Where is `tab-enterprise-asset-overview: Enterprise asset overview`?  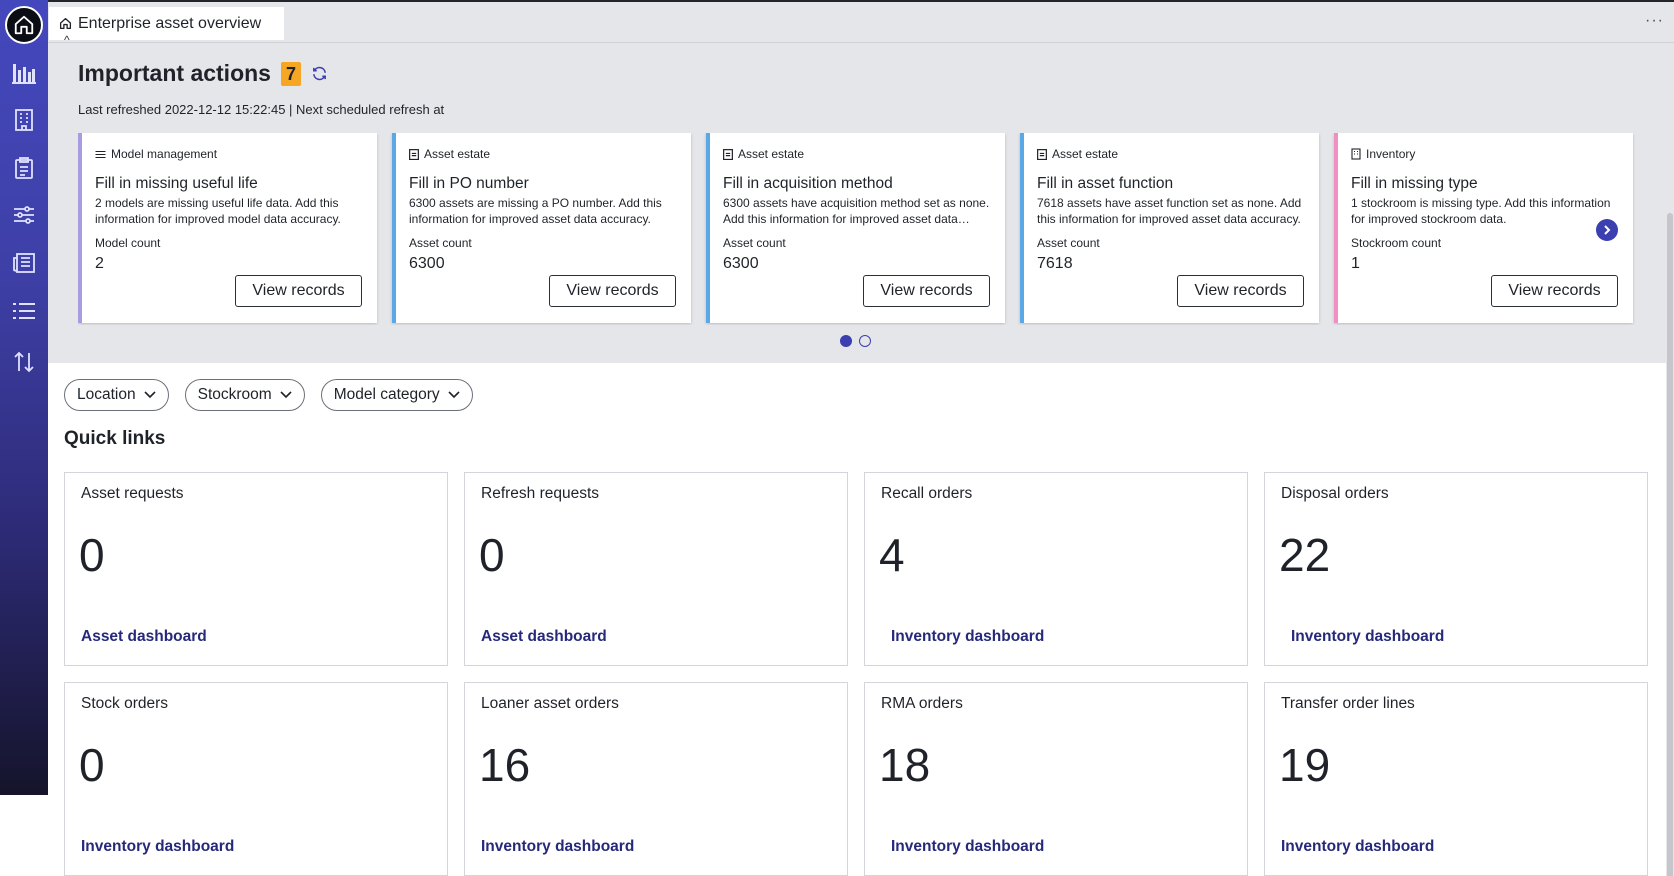
tab-enterprise-asset-overview: Enterprise asset overview is located at coordinates (166, 23).